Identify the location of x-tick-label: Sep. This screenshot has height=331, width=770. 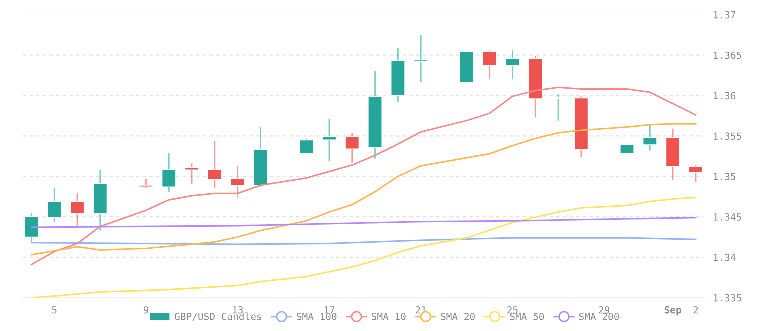
(673, 311).